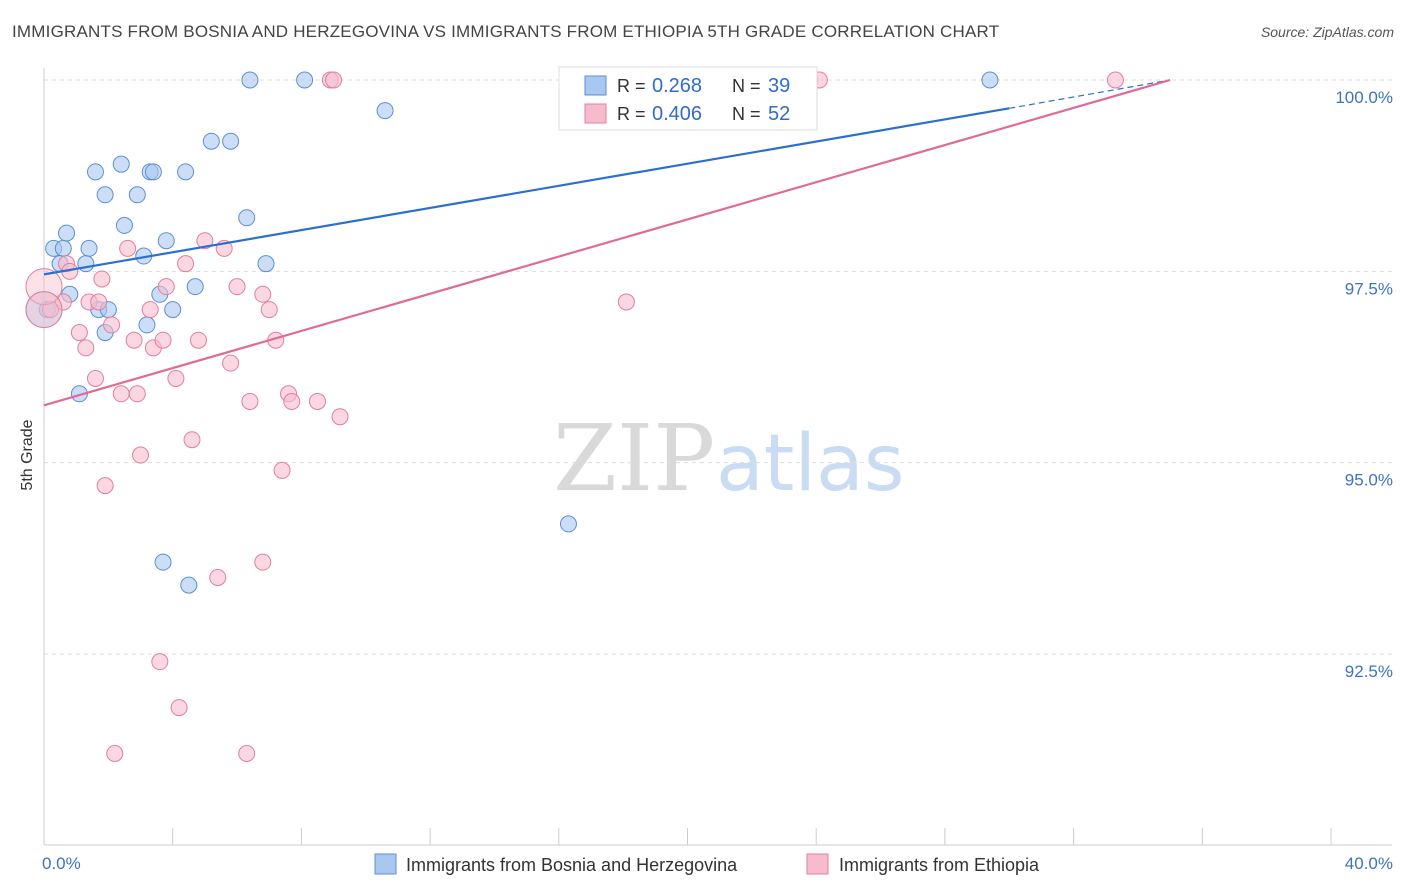 The height and width of the screenshot is (892, 1406). Describe the element at coordinates (572, 865) in the screenshot. I see `bottom-legend-label-blue: Immigrants from Bosnia and Herzegovina` at that location.